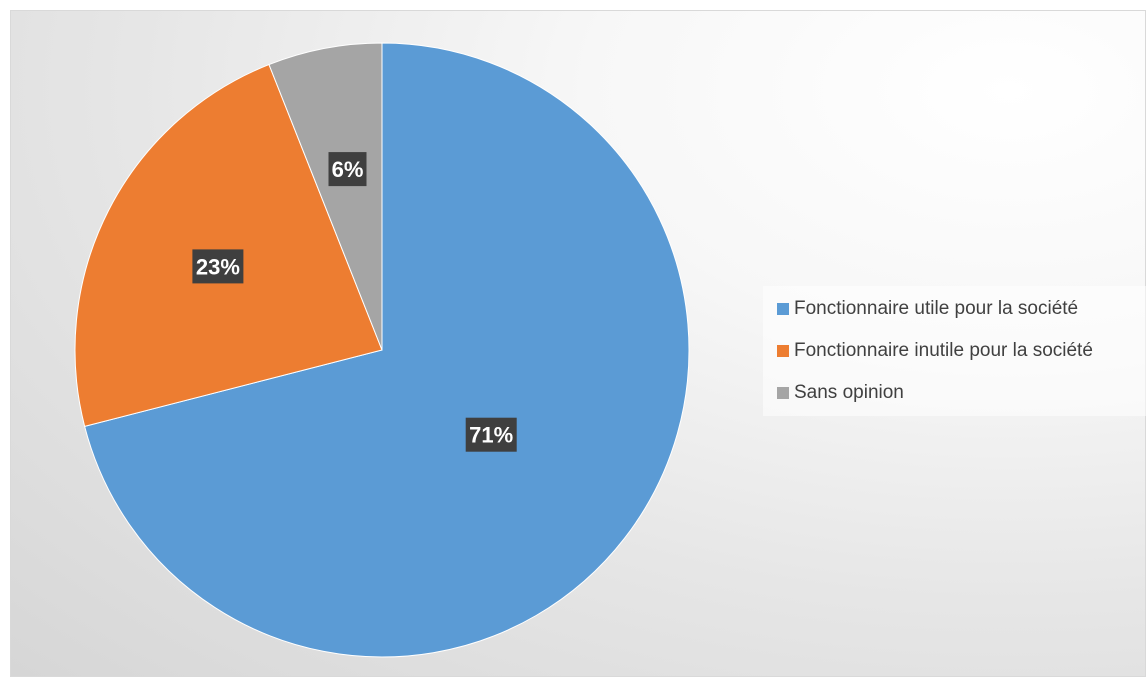 Image resolution: width=1147 pixels, height=678 pixels. I want to click on data-label-useless: 23%, so click(218, 266).